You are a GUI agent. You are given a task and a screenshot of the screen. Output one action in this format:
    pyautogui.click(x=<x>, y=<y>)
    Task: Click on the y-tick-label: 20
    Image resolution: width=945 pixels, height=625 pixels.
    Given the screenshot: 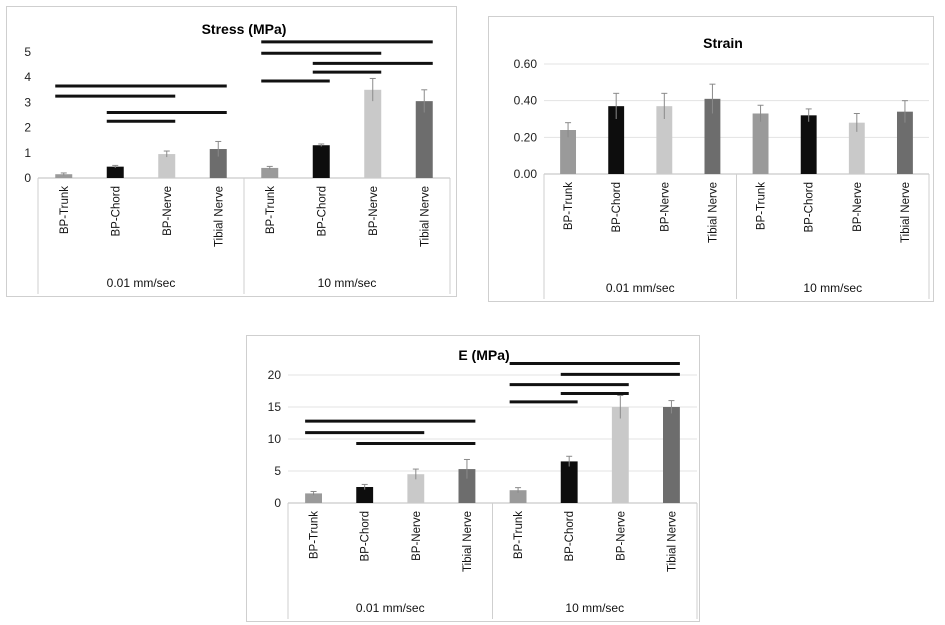 What is the action you would take?
    pyautogui.click(x=275, y=375)
    